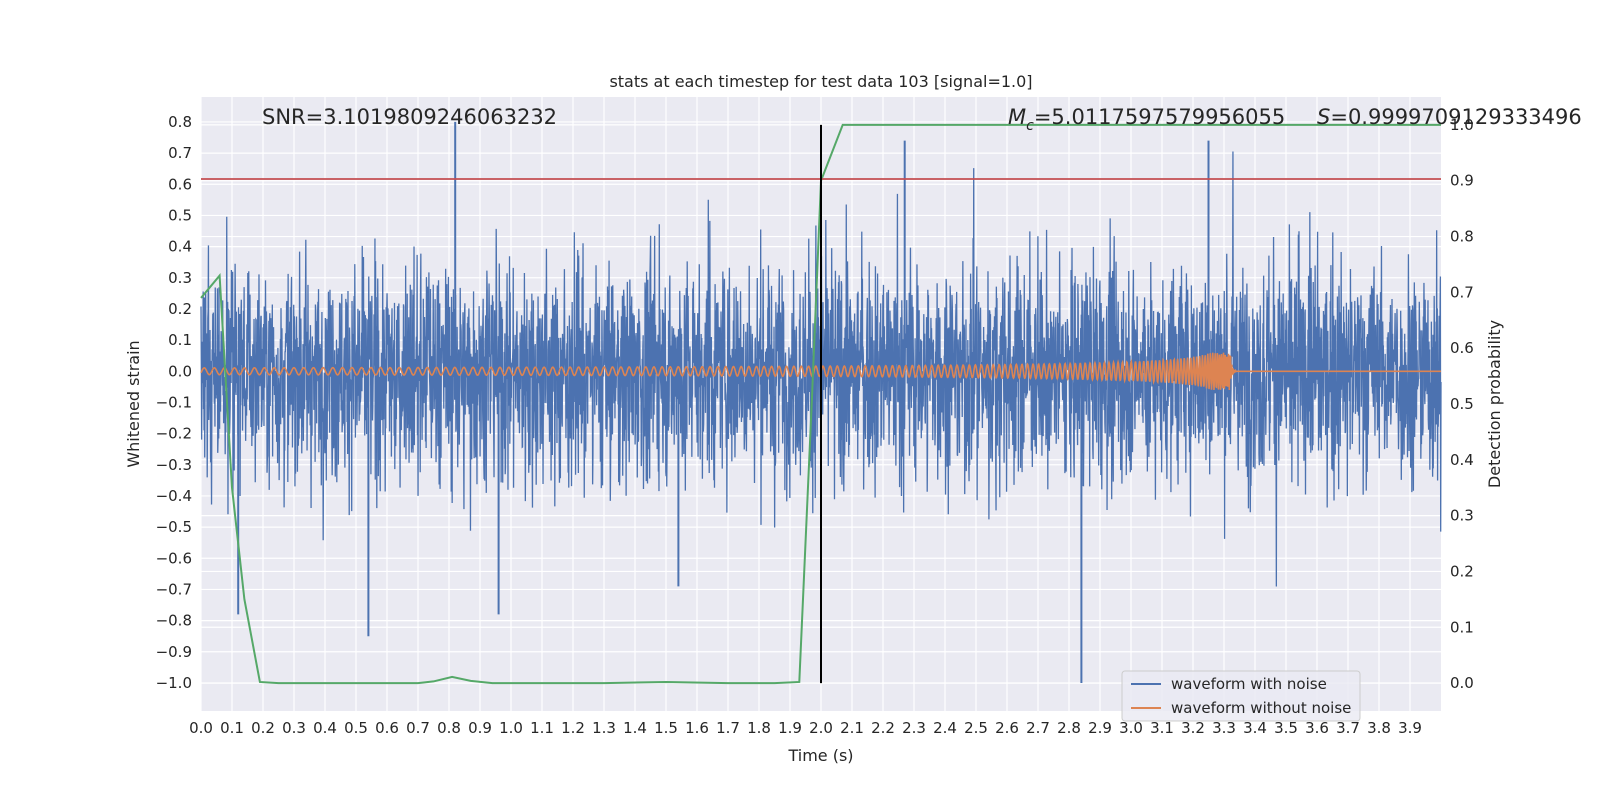  I want to click on legend-label-noise: waveform with noise, so click(1249, 684).